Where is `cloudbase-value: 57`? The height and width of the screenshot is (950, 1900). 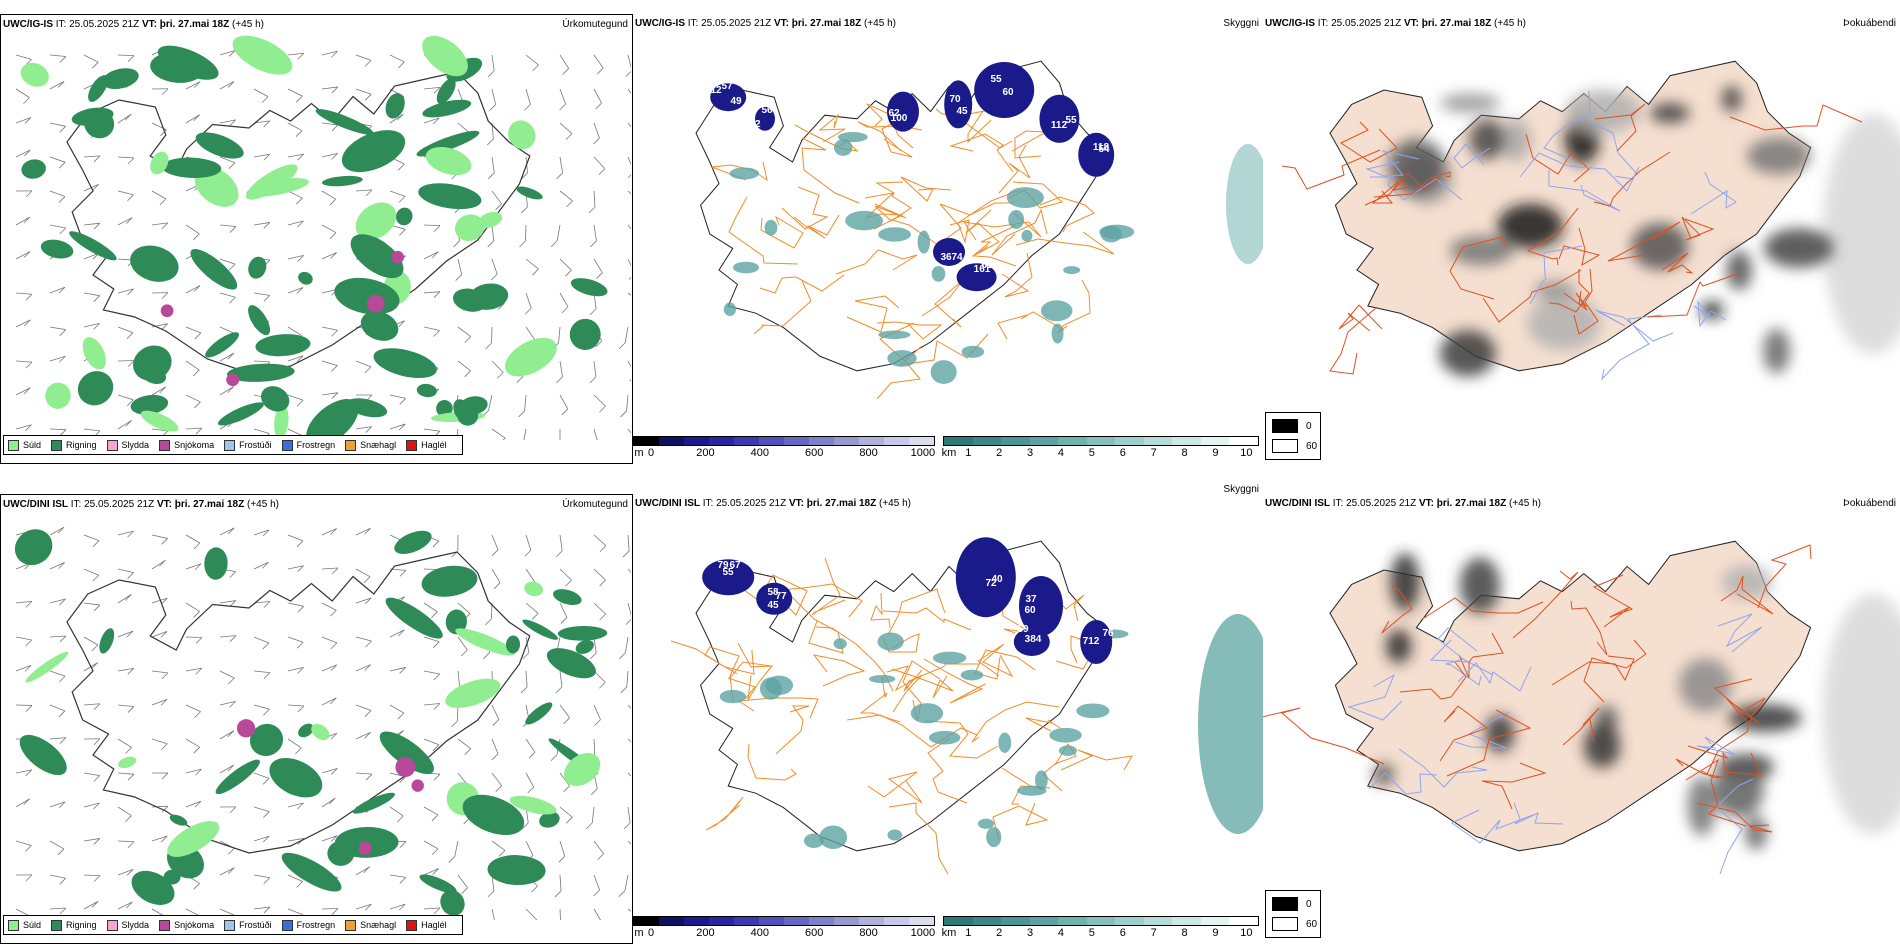 cloudbase-value: 57 is located at coordinates (727, 86).